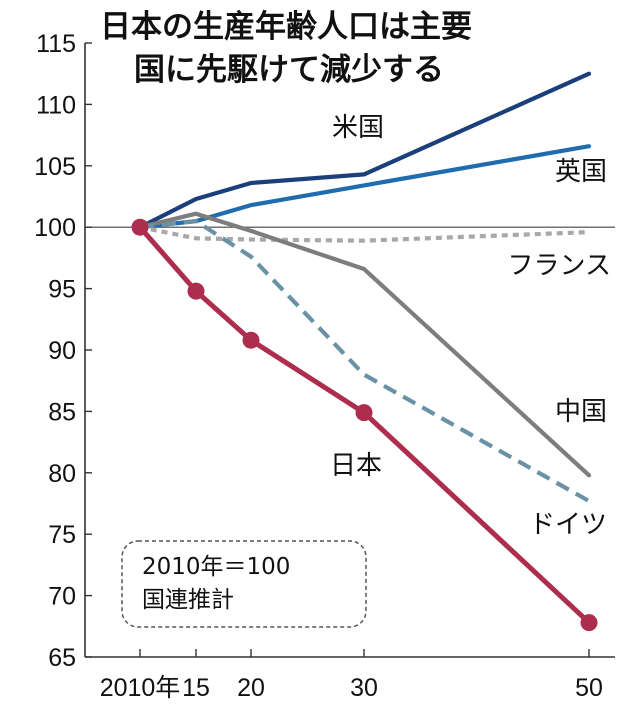 Image resolution: width=630 pixels, height=708 pixels. I want to click on x-tick-label: 20, so click(251, 688).